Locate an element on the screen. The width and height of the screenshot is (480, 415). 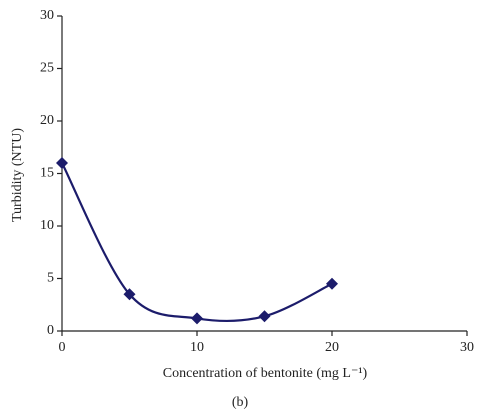
x-axis-label: Concentration of bentonite (mg L⁻¹) is located at coordinates (265, 373).